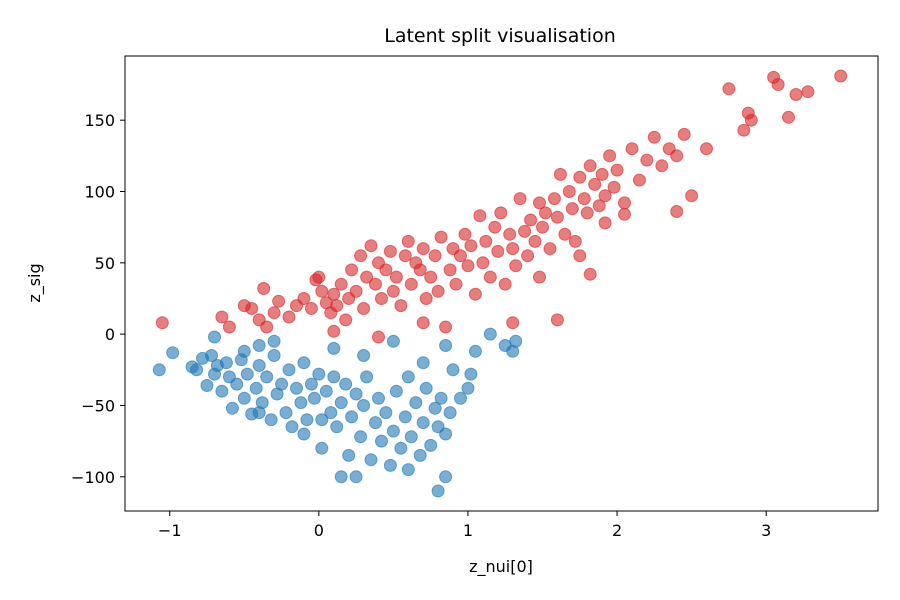 This screenshot has width=900, height=600. I want to click on y-tick-label: −100, so click(93, 477).